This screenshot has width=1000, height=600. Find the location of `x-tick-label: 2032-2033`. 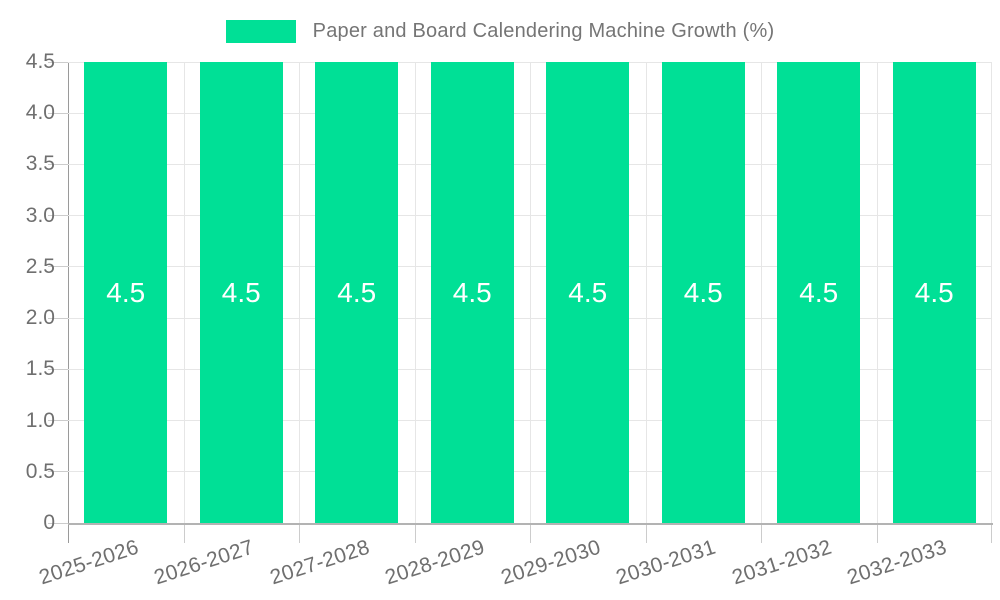

x-tick-label: 2032-2033 is located at coordinates (897, 562).